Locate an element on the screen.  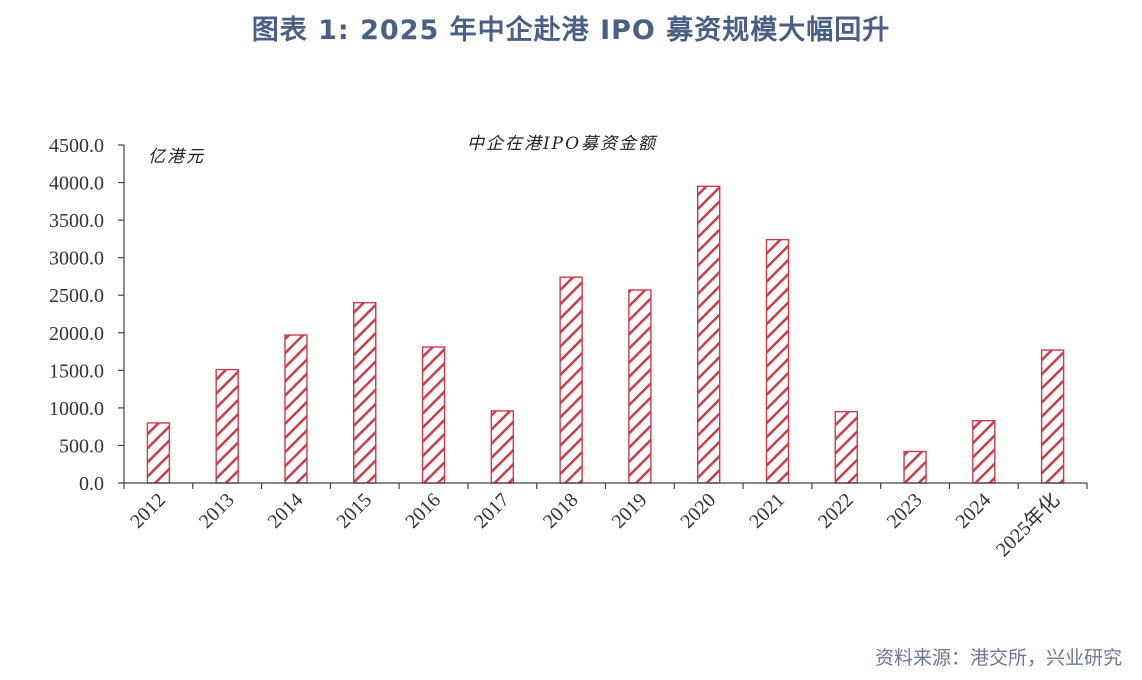
bar-2013 is located at coordinates (227, 426).